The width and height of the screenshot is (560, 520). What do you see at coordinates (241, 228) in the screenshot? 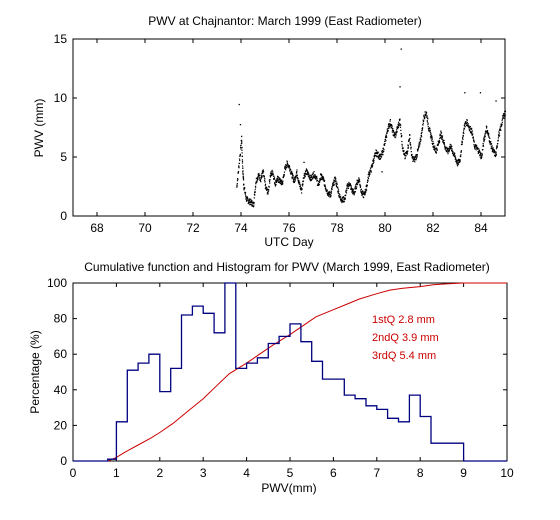
I see `top-x-tick-label: 74` at bounding box center [241, 228].